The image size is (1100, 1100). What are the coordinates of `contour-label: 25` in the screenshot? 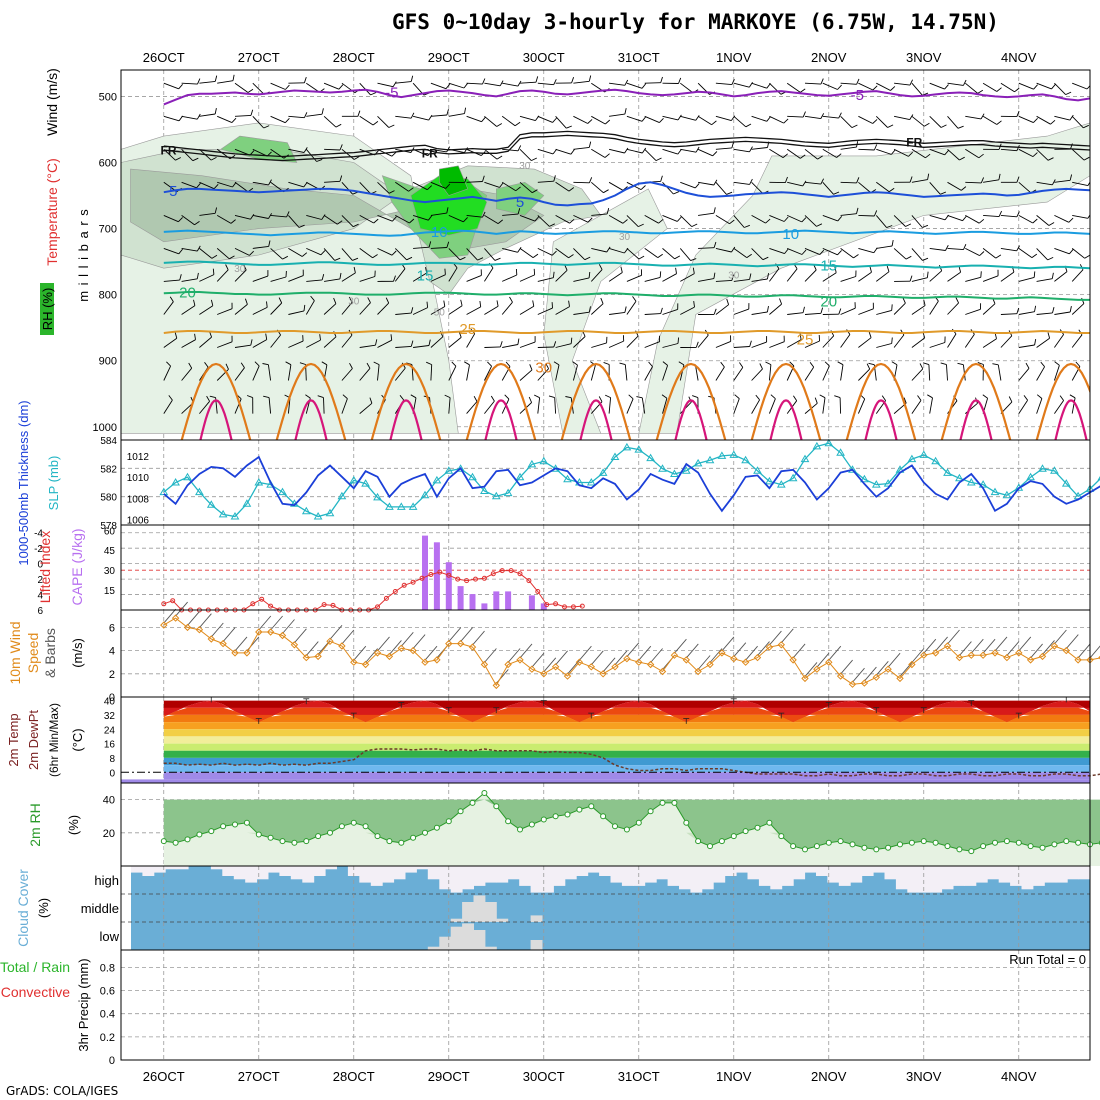 It's located at (467, 329).